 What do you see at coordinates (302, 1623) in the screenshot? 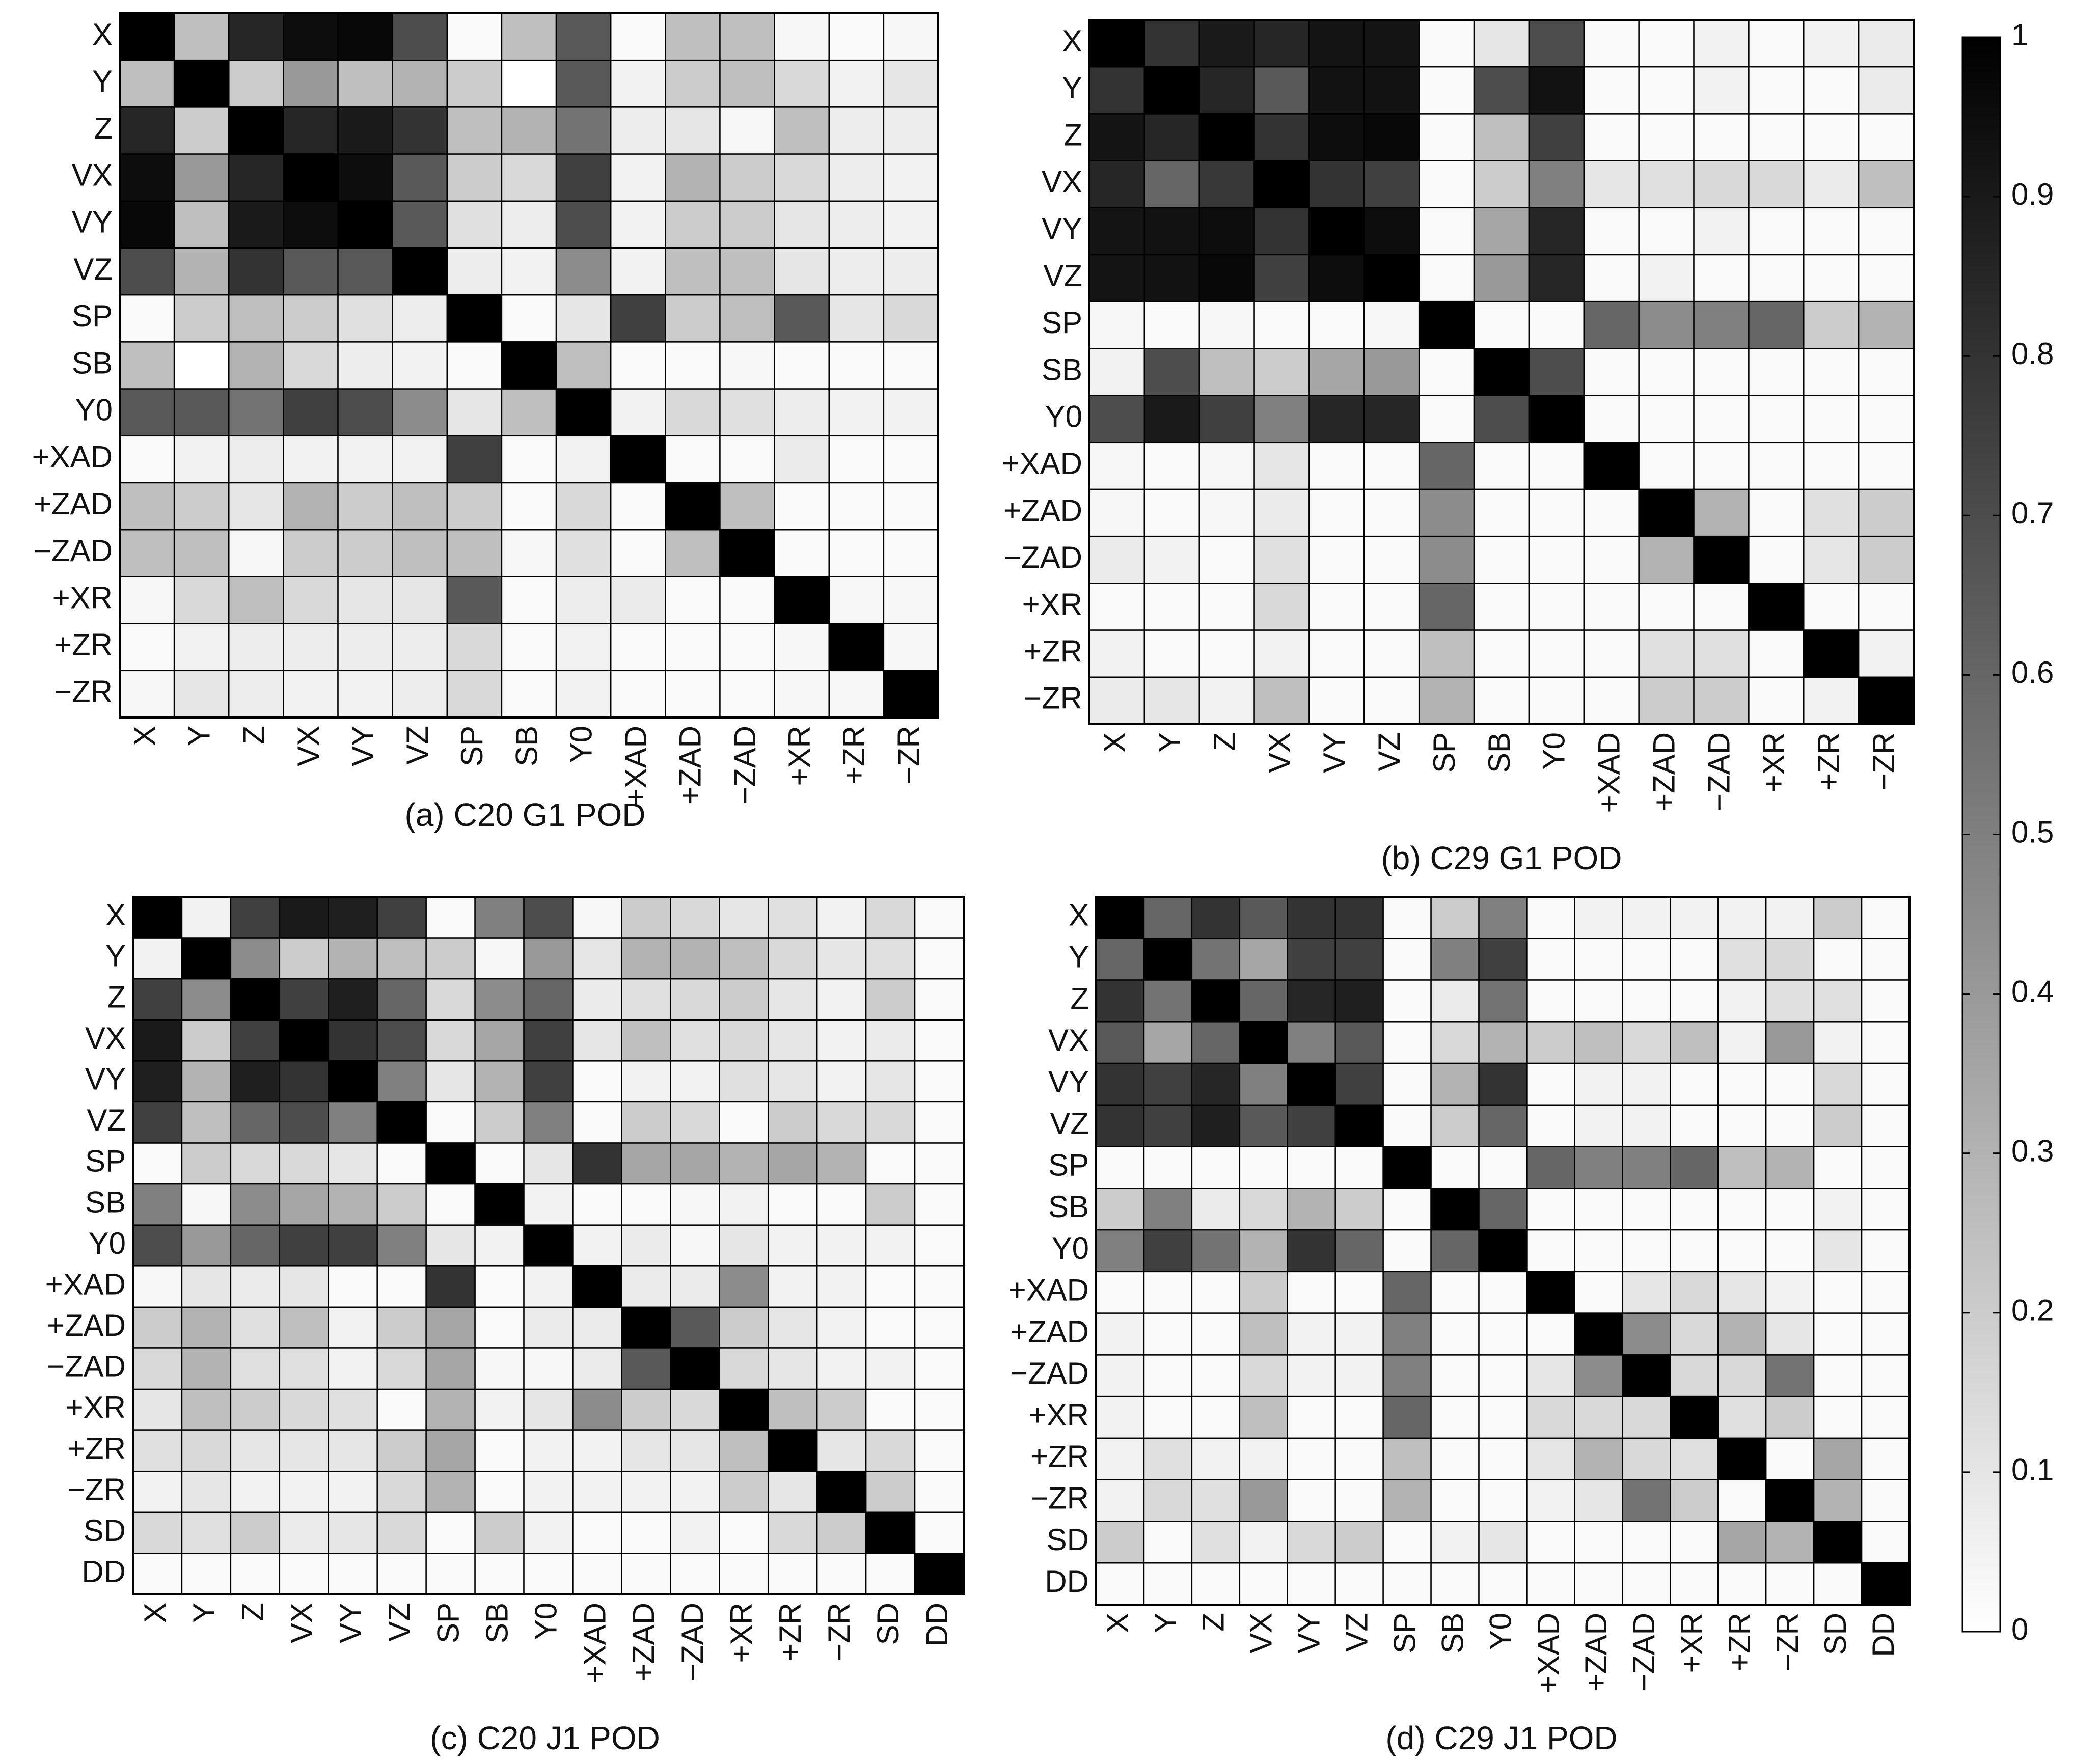
I see `x-tick-label: VX` at bounding box center [302, 1623].